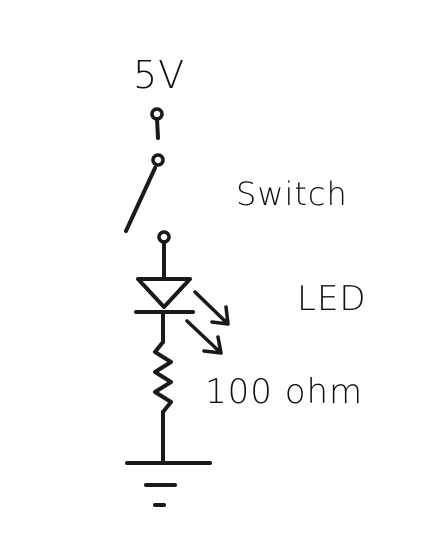 The image size is (432, 558). Describe the element at coordinates (164, 293) in the screenshot. I see `led-triangle` at that location.